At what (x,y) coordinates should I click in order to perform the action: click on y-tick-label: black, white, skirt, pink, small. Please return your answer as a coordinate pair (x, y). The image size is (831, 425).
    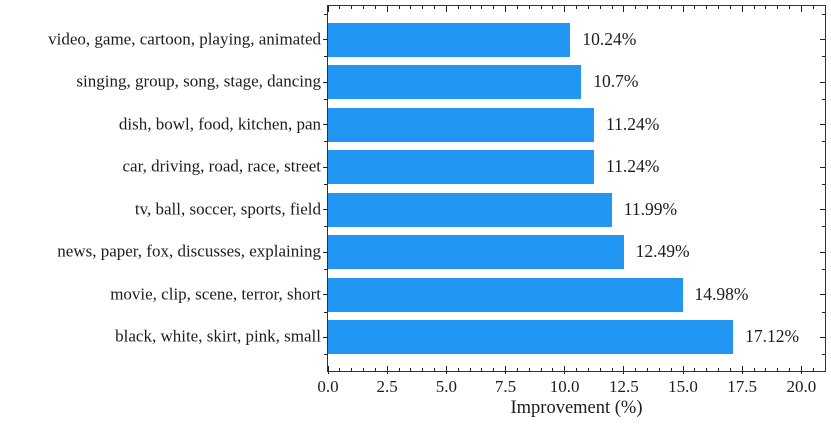
    Looking at the image, I should click on (218, 336).